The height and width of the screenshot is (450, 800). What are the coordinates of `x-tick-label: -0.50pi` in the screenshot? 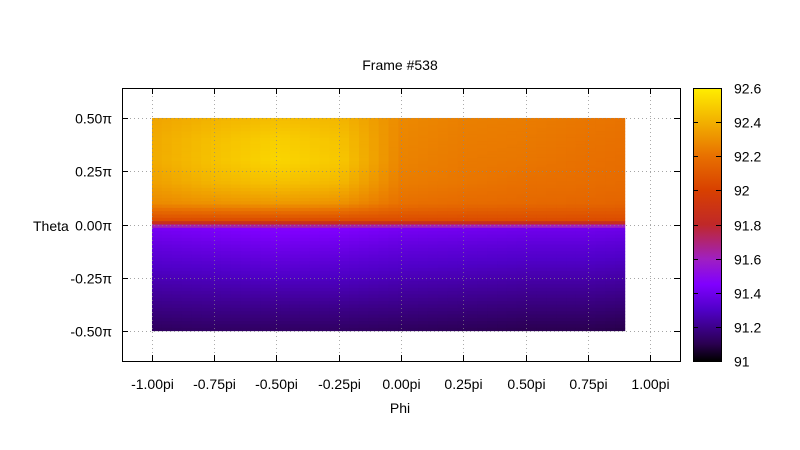 It's located at (276, 384).